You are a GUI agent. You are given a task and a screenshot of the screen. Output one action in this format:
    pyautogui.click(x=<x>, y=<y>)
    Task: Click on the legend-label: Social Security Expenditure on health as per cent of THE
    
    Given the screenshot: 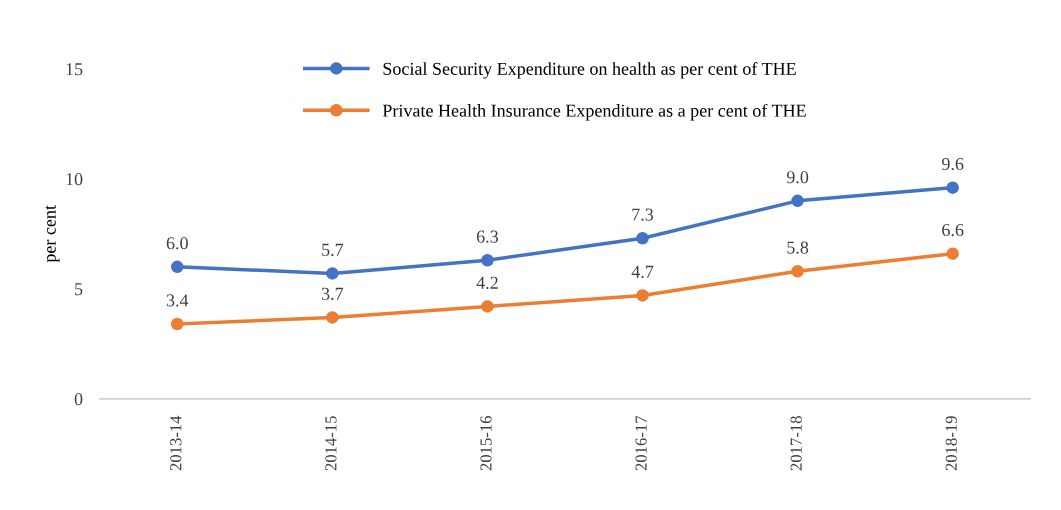 What is the action you would take?
    pyautogui.click(x=589, y=70)
    